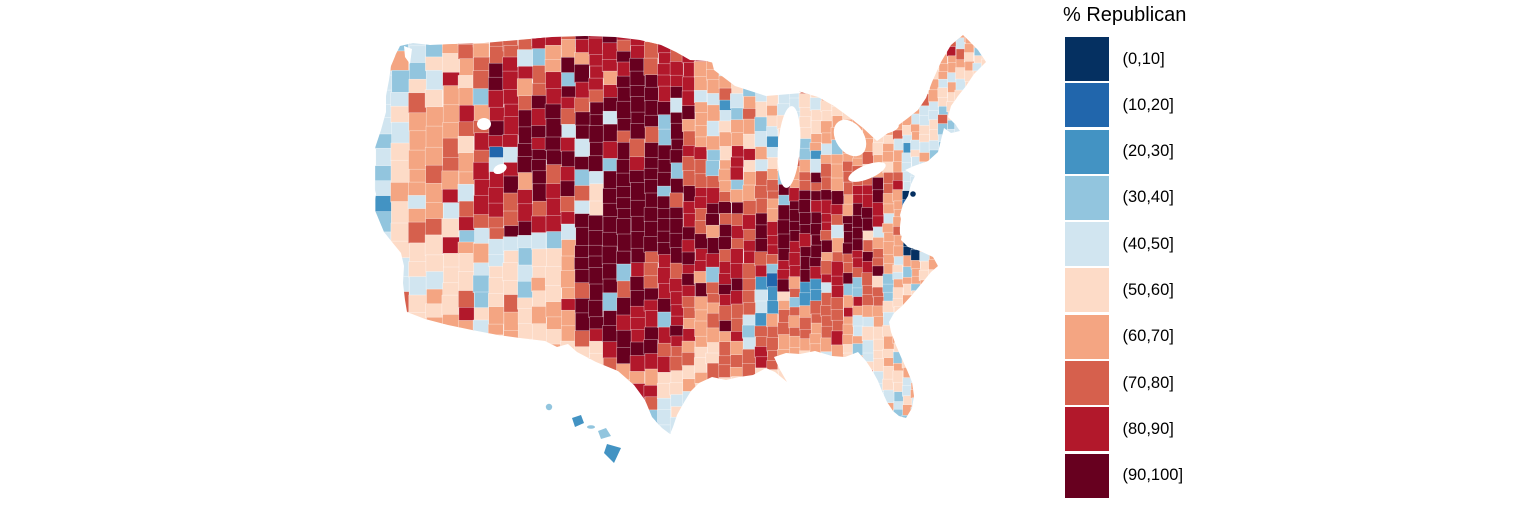 Image resolution: width=1536 pixels, height=528 pixels. What do you see at coordinates (1148, 382) in the screenshot?
I see `legend-label: (70,80]` at bounding box center [1148, 382].